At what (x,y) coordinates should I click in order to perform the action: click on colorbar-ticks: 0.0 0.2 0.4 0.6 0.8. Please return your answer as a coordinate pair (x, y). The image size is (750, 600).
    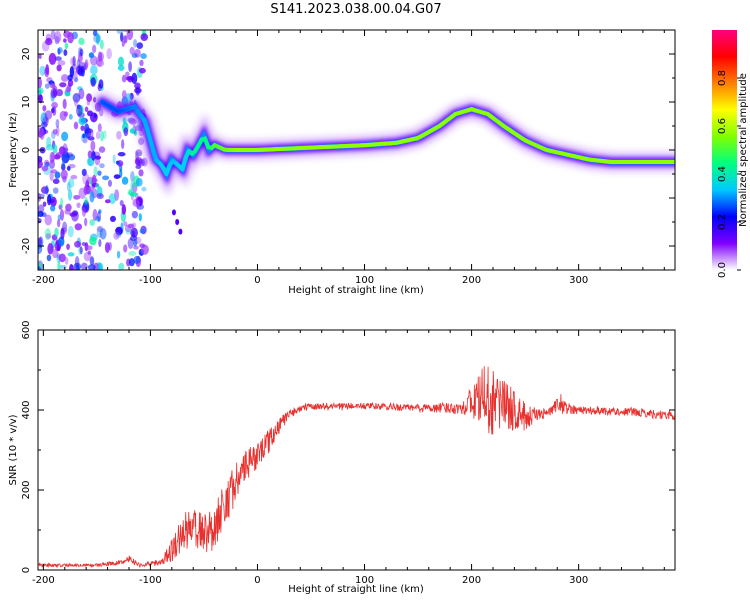
    Looking at the image, I should click on (729, 174).